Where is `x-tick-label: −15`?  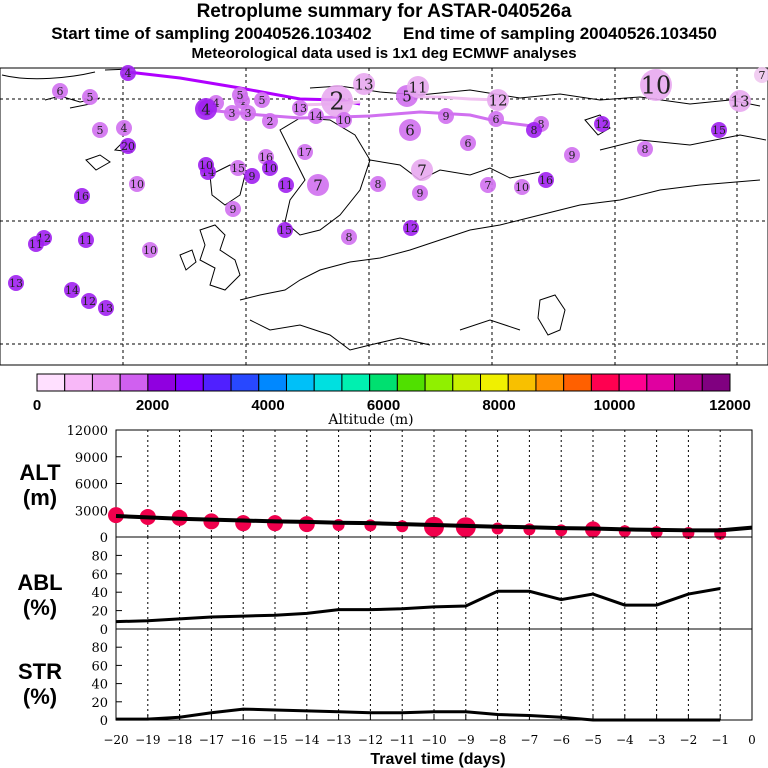 x-tick-label: −15 is located at coordinates (274, 740).